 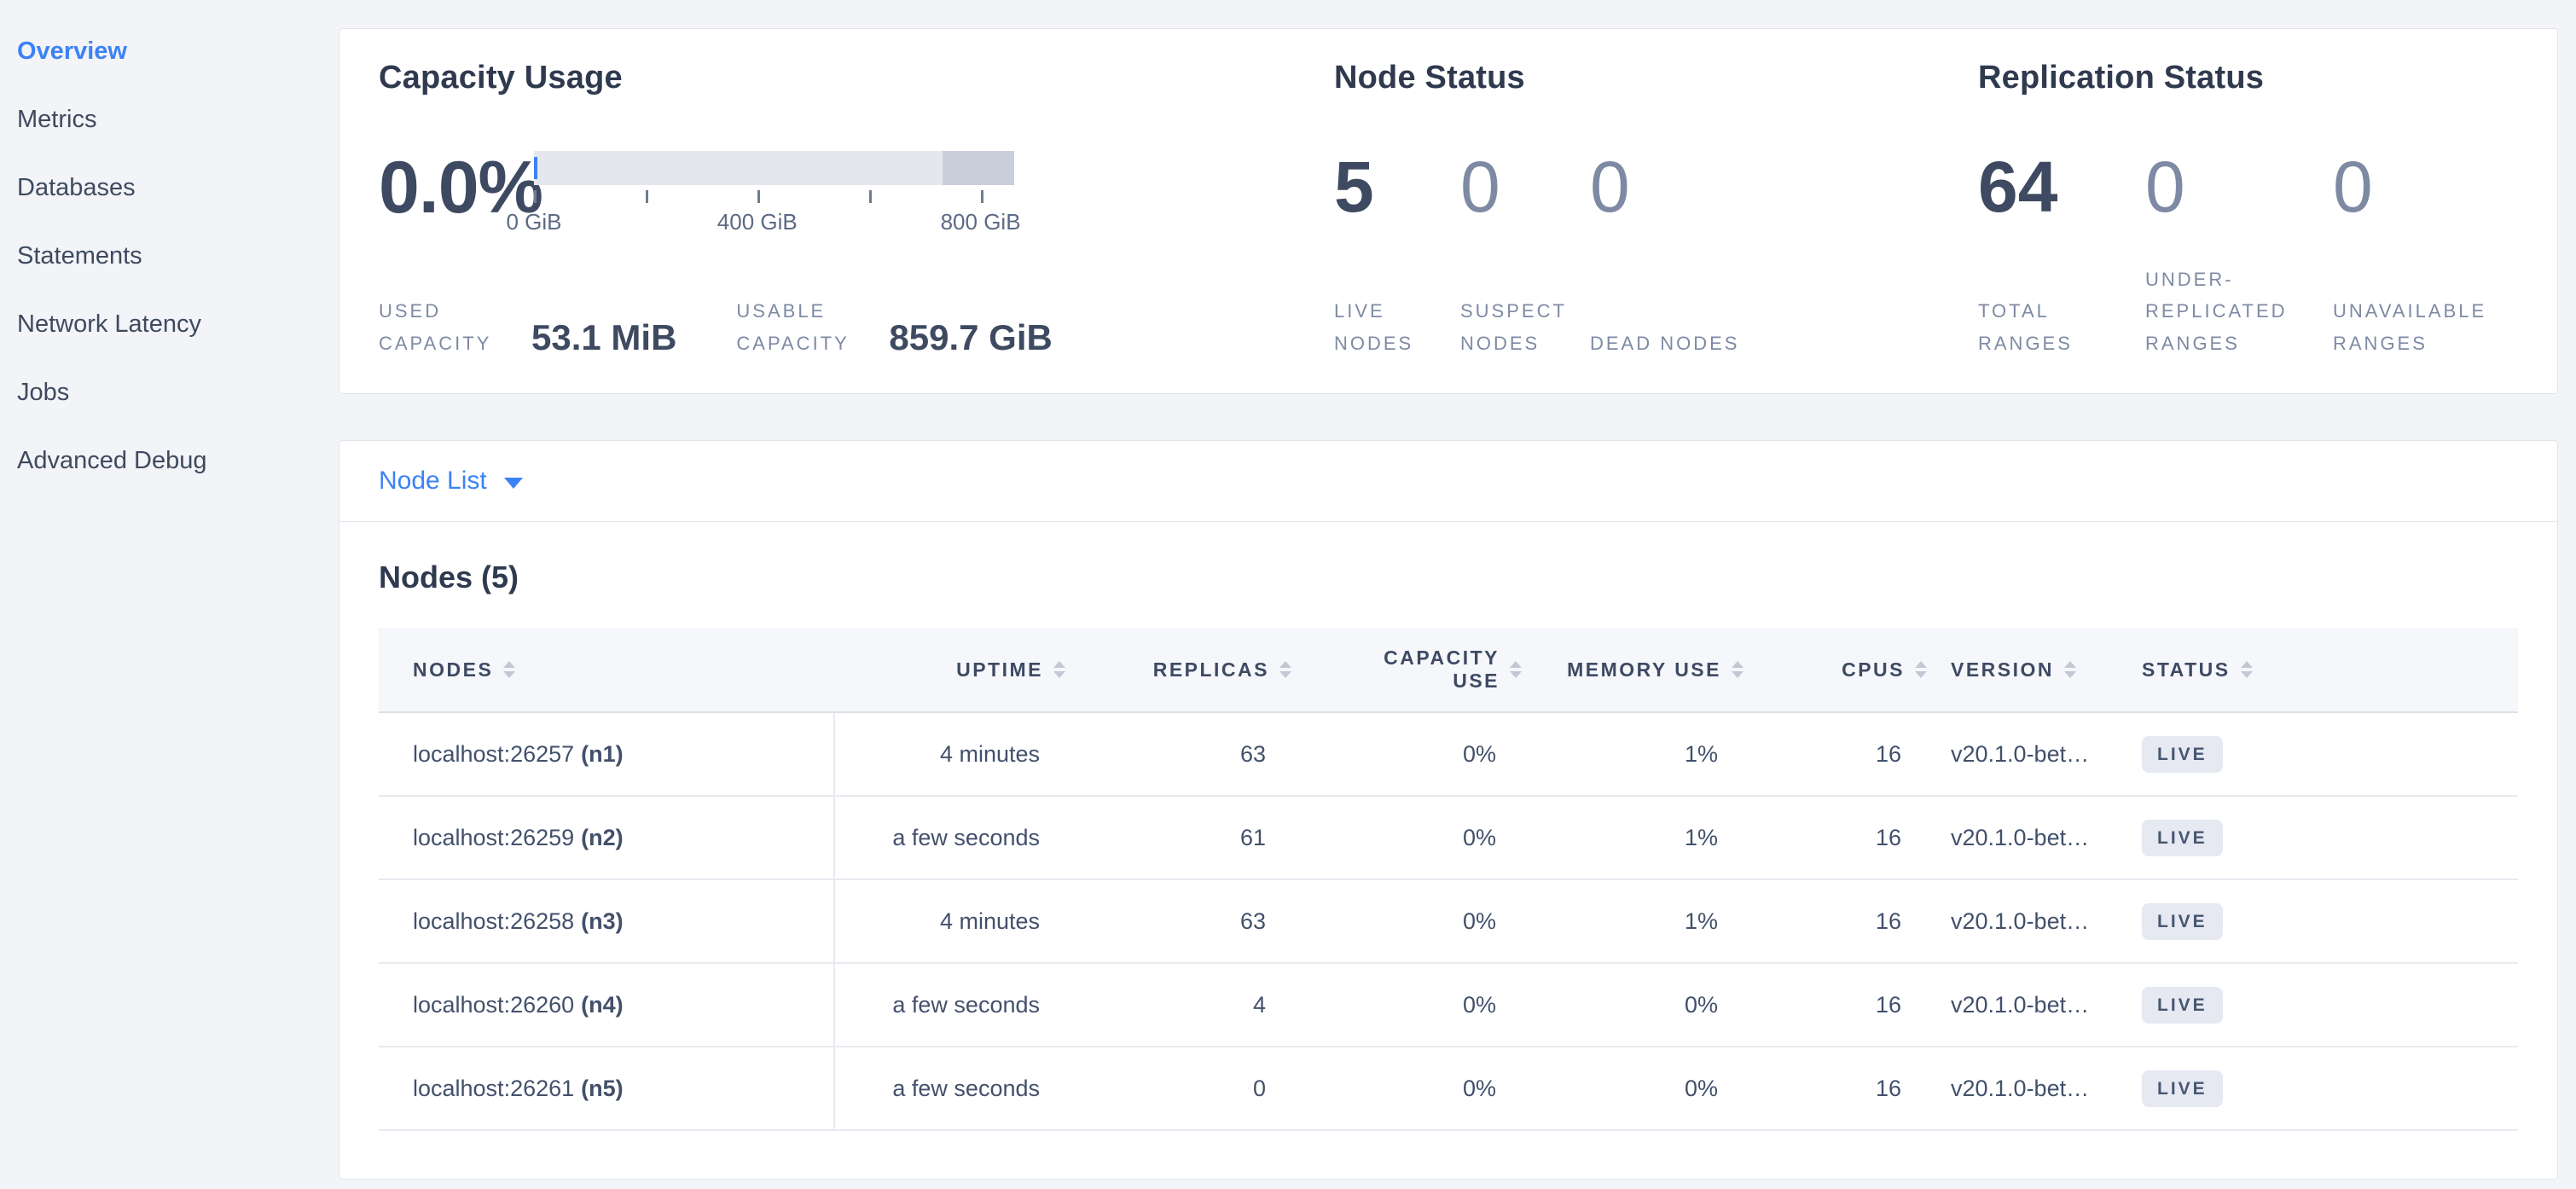 What do you see at coordinates (1178, 669) in the screenshot?
I see `column-header-replicas: REPLICAS` at bounding box center [1178, 669].